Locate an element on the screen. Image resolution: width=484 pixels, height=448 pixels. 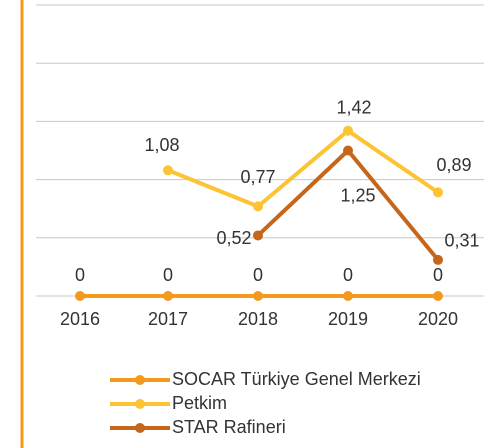
data-label: 0,52 is located at coordinates (233, 238).